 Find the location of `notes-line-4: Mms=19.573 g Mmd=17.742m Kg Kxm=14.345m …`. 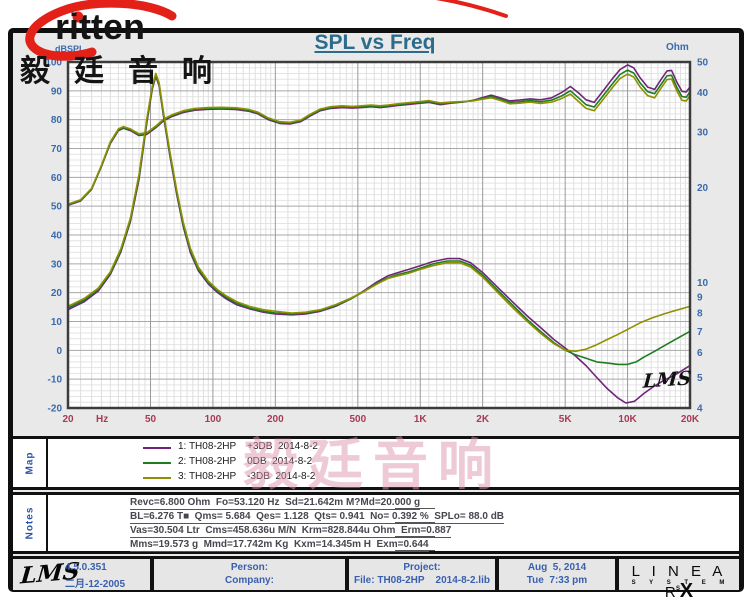

notes-line-4: Mms=19.573 g Mmd=17.742m Kg Kxm=14.345m … is located at coordinates (279, 545).